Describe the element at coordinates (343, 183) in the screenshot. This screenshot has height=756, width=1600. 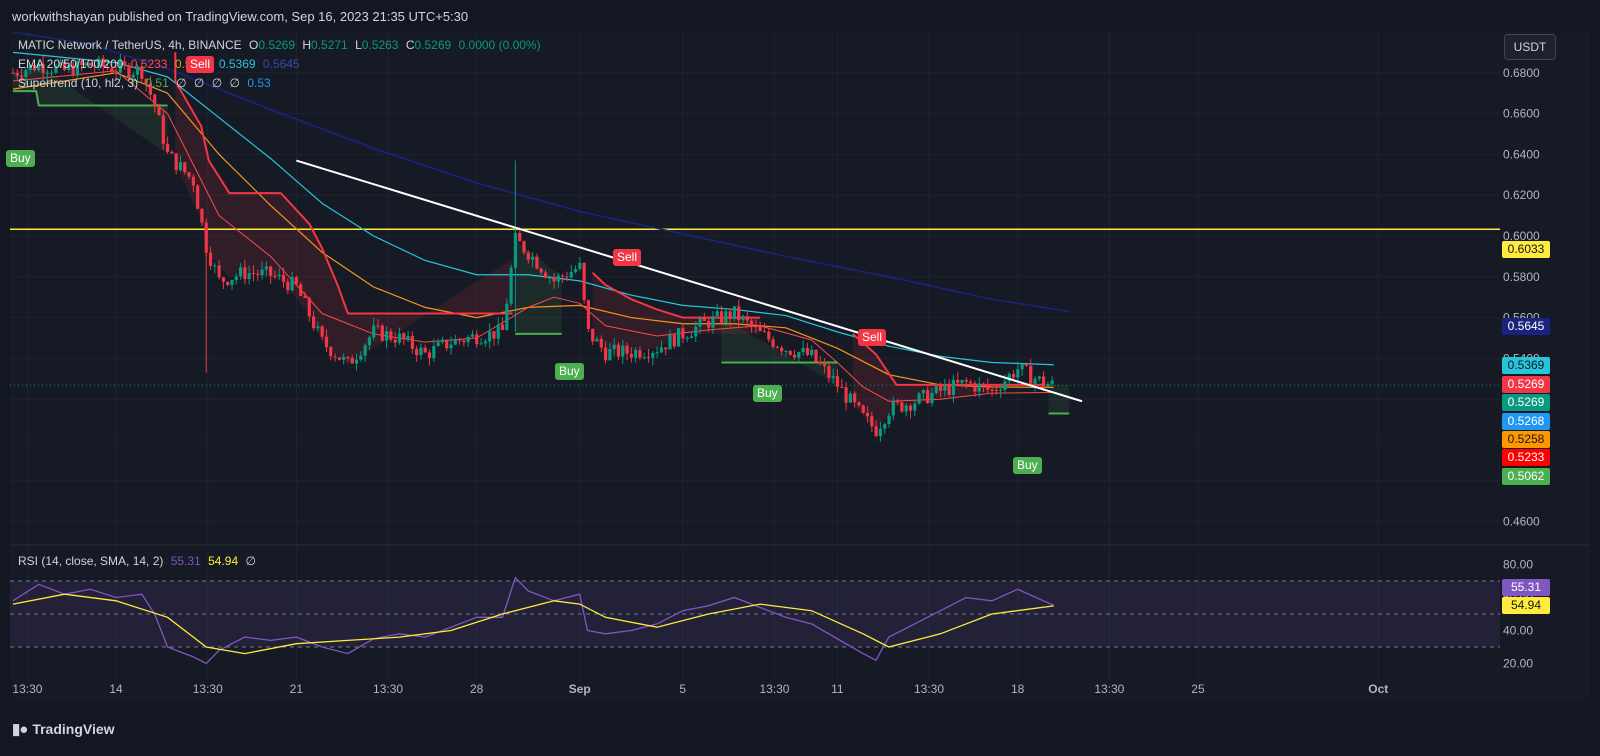
I see `supertrend-down-line` at that location.